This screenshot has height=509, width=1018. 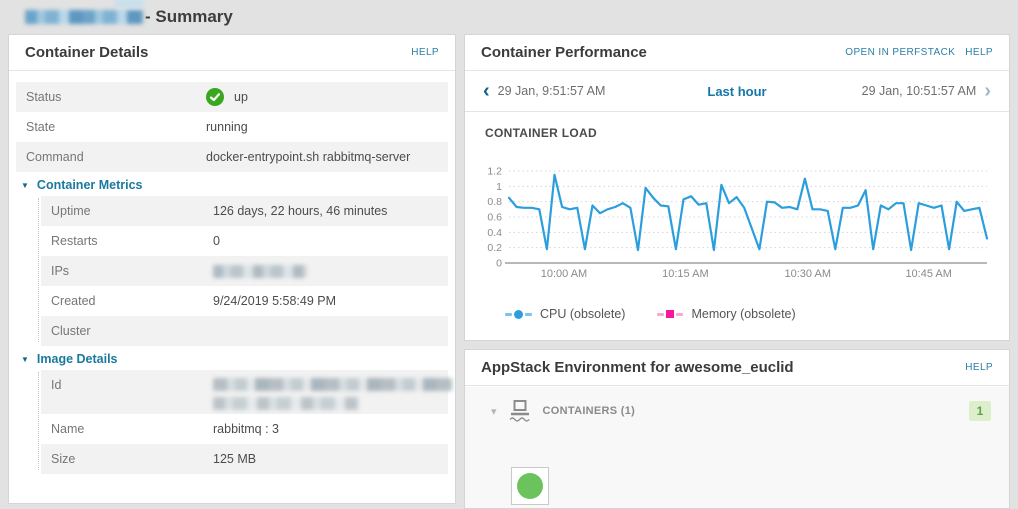 I want to click on container-node, so click(x=530, y=486).